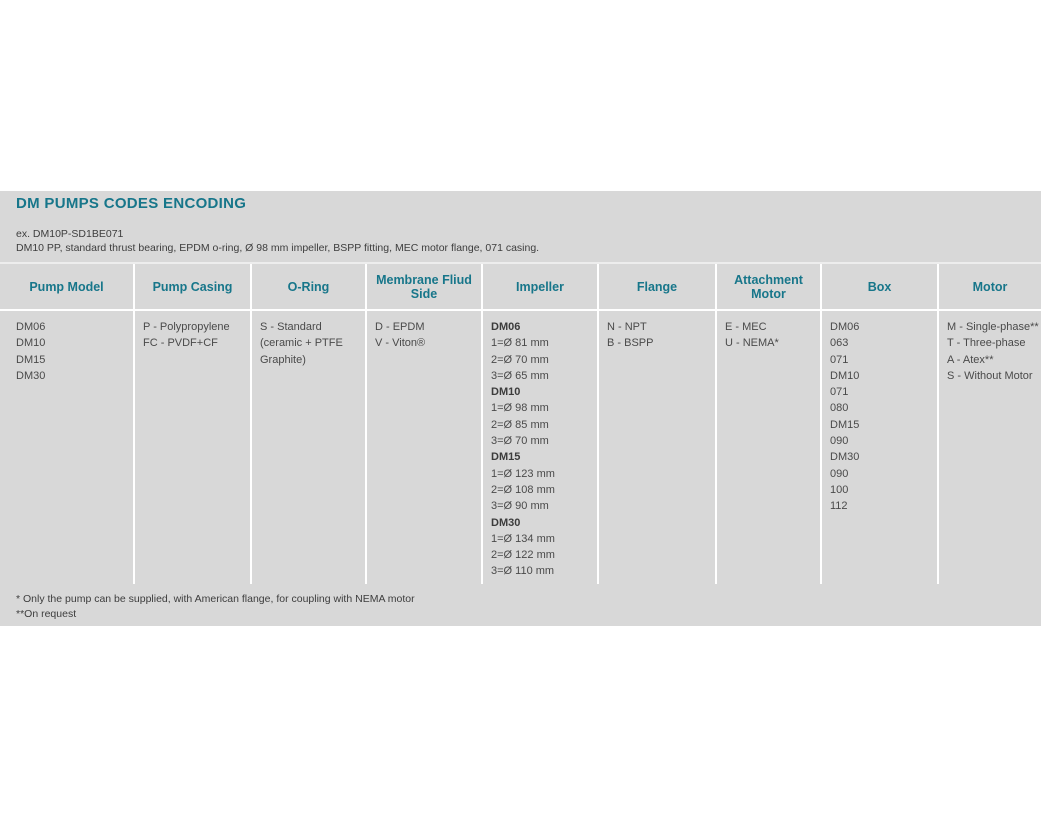 The image size is (1041, 818). What do you see at coordinates (768, 287) in the screenshot?
I see `column-header: Attachment Motor` at bounding box center [768, 287].